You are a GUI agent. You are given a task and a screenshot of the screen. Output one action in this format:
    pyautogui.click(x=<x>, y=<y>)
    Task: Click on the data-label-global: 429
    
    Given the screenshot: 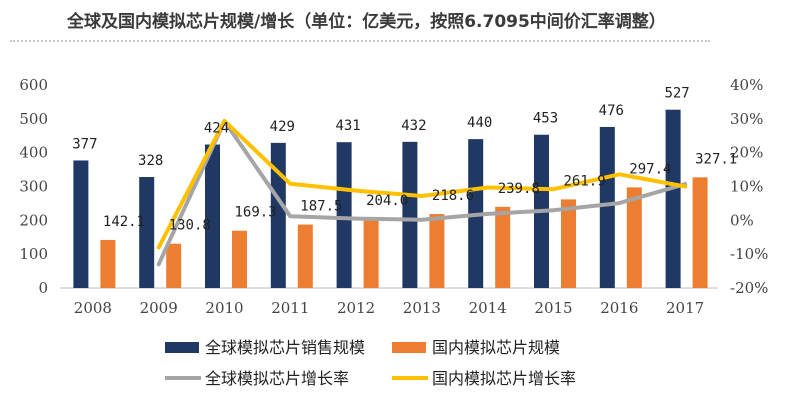 What is the action you would take?
    pyautogui.click(x=282, y=127)
    